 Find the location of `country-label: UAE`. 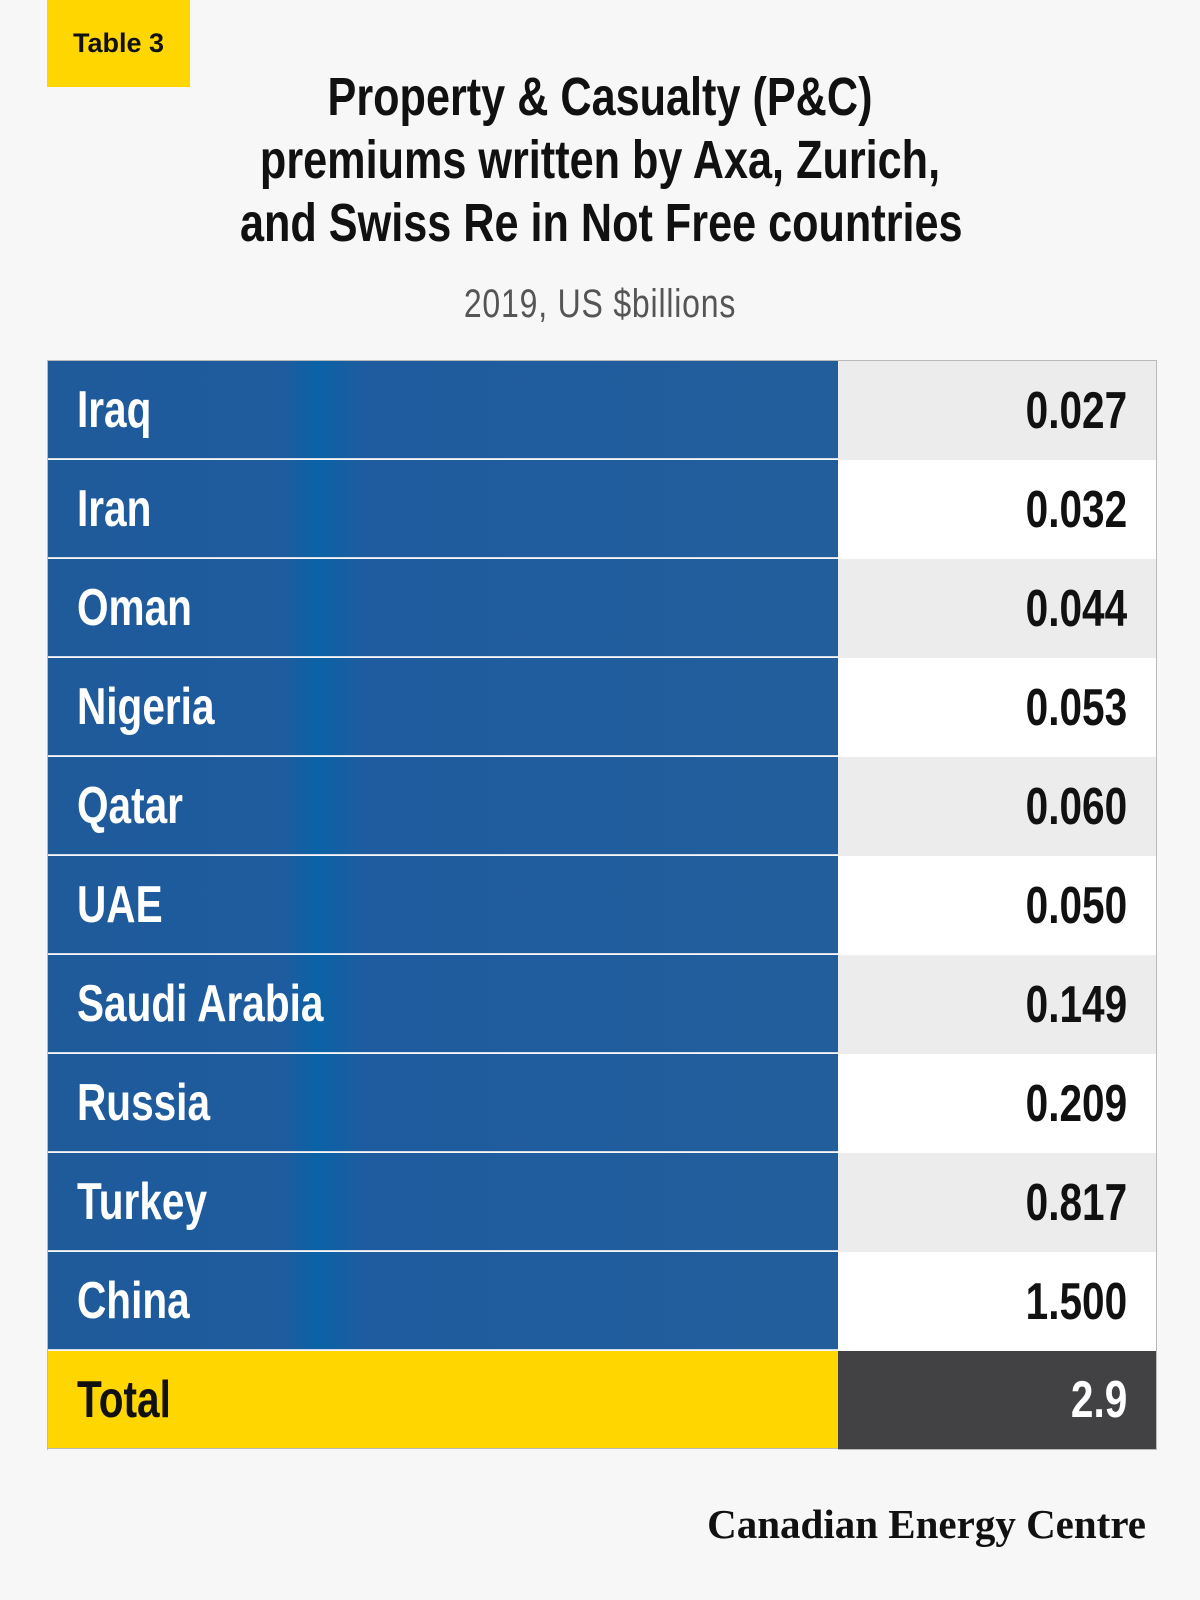

country-label: UAE is located at coordinates (120, 904).